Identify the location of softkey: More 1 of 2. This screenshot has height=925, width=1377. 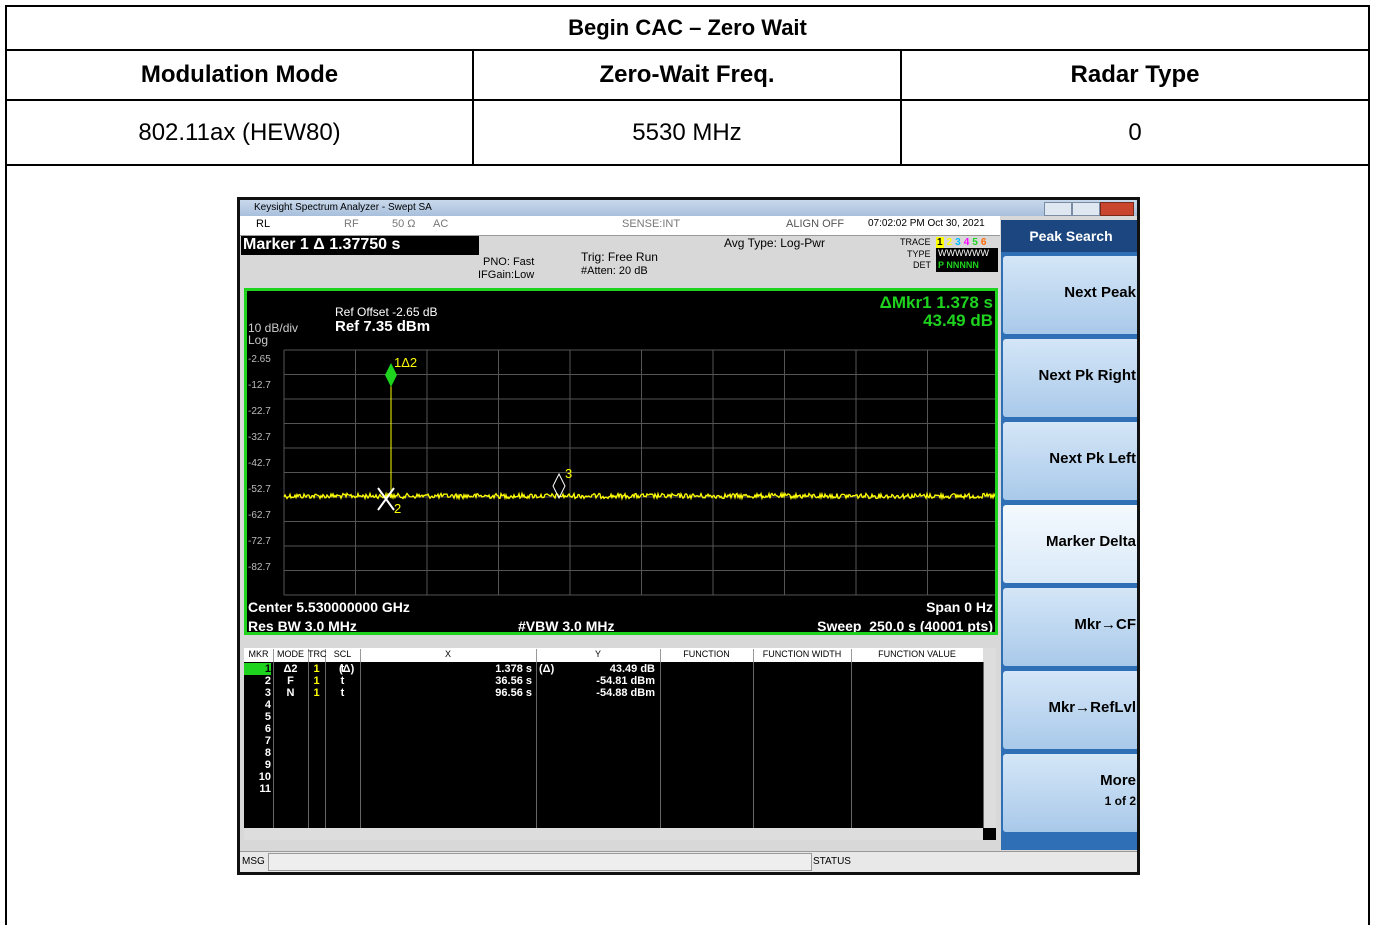
(1070, 793).